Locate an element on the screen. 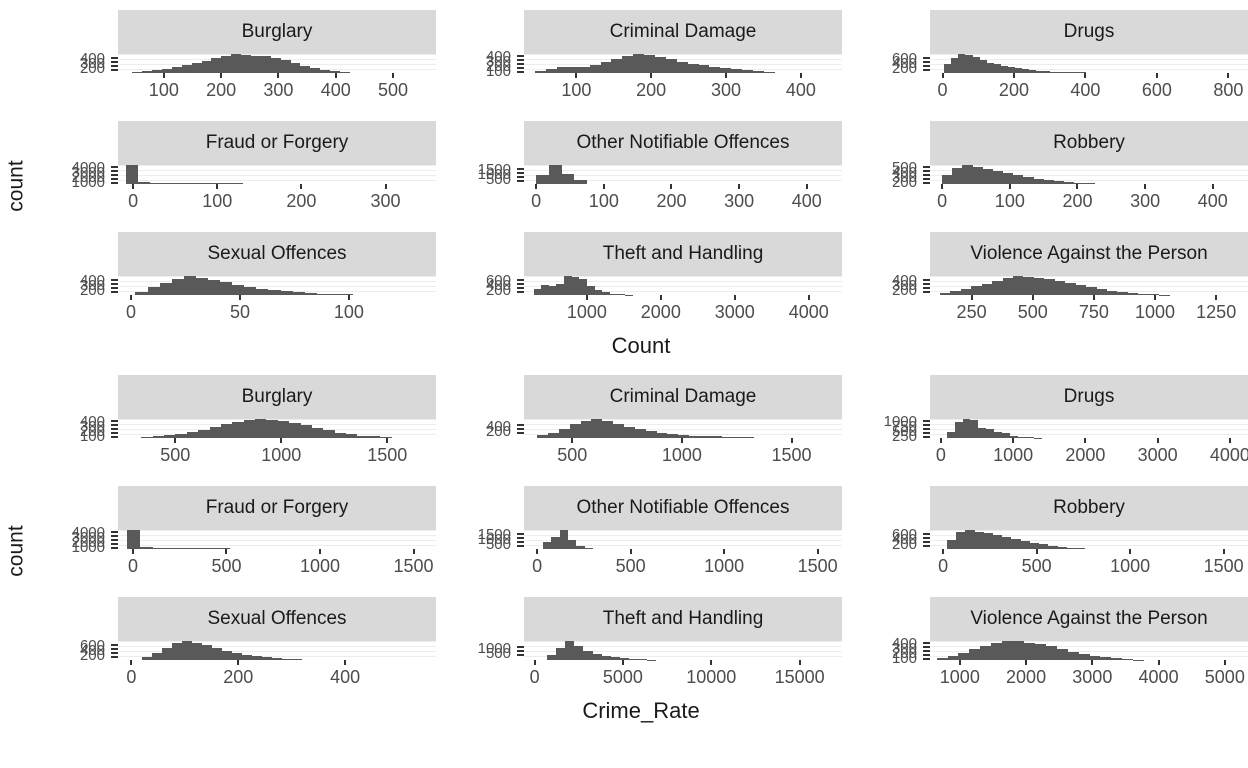  facet-drugs: Drugs 600 400 200 0 200 400 600 800 is located at coordinates (1047, 57).